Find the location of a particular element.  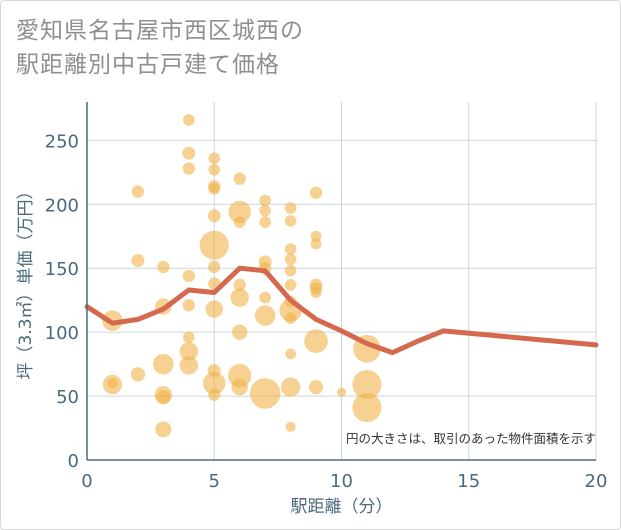

y-tick-label: 100 is located at coordinates (62, 333).